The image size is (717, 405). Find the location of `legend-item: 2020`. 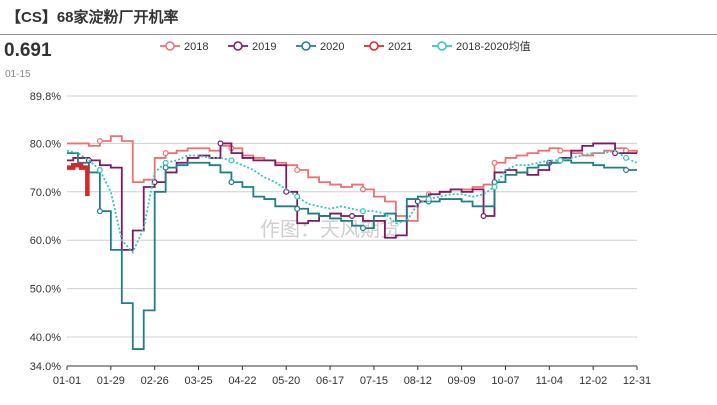

legend-item: 2020 is located at coordinates (320, 47).